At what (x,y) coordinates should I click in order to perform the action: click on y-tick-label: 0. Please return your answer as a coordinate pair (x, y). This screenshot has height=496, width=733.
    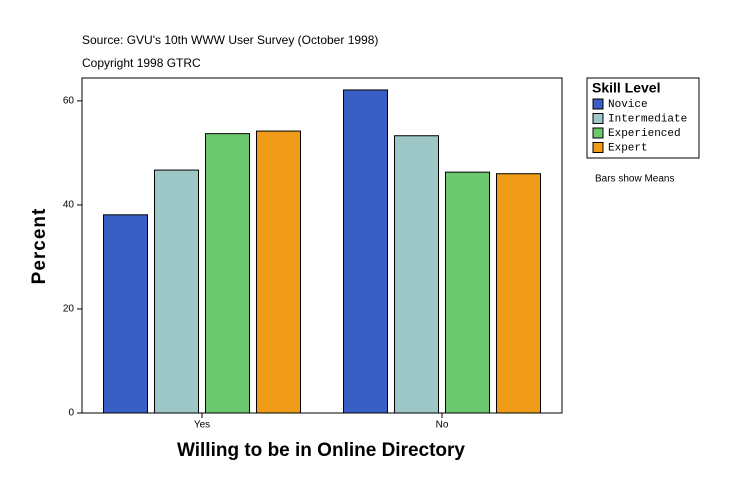
    Looking at the image, I should click on (71, 413).